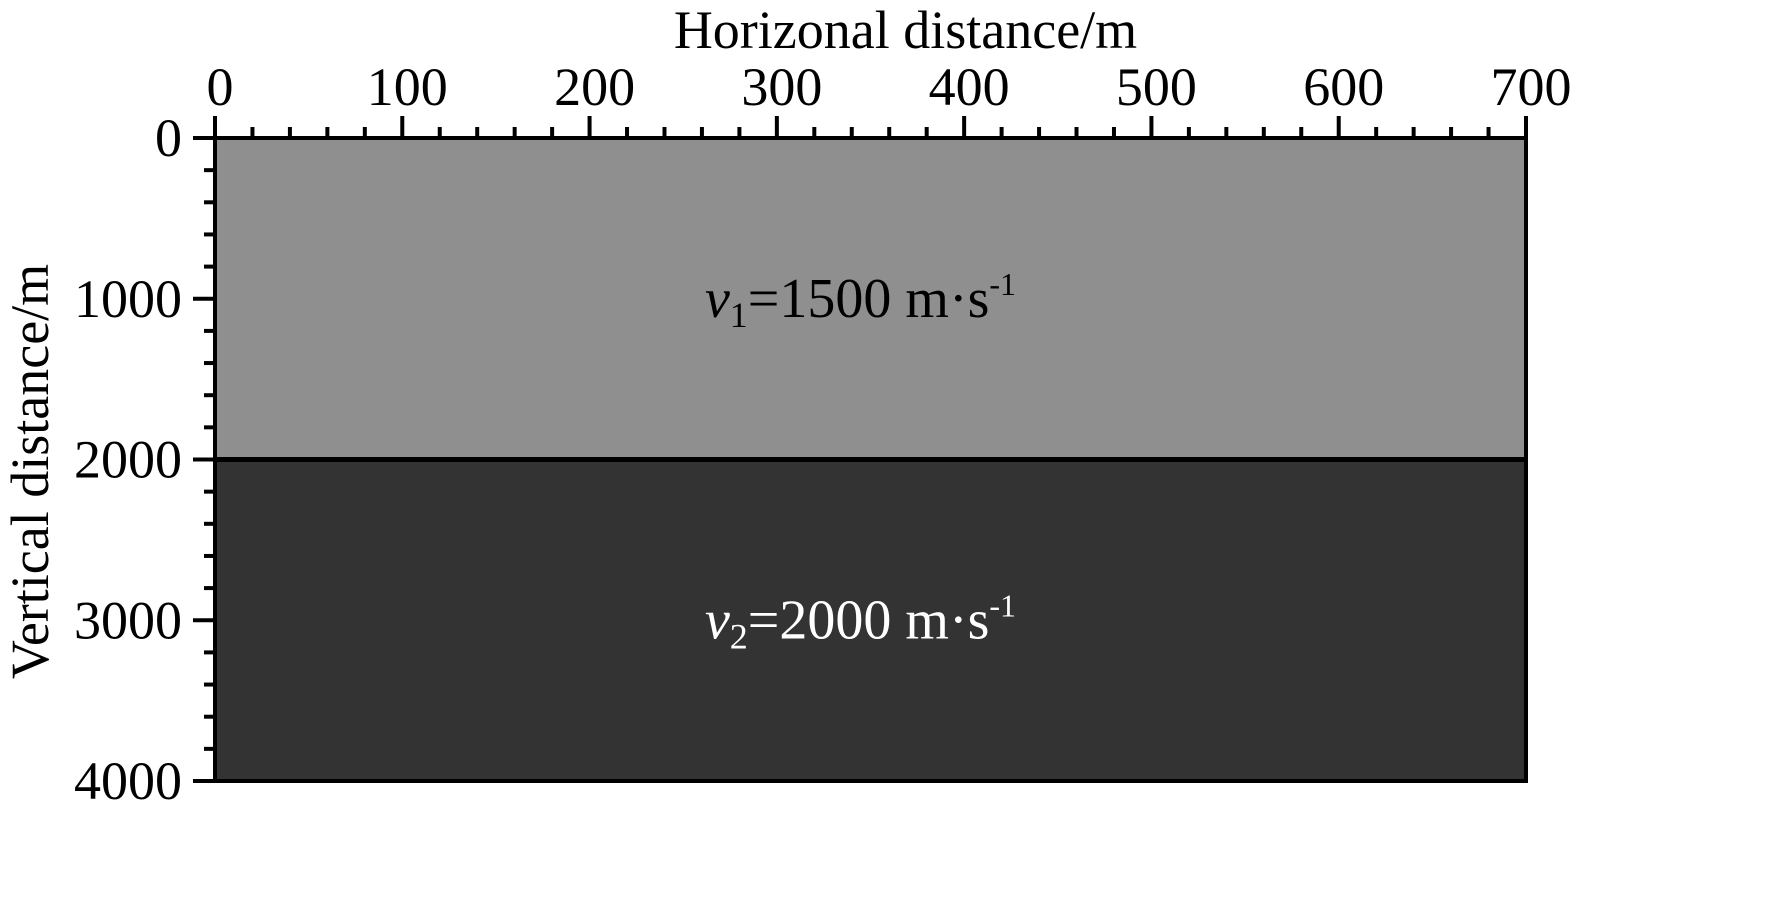  What do you see at coordinates (128, 781) in the screenshot?
I see `y-tick-label: 4000` at bounding box center [128, 781].